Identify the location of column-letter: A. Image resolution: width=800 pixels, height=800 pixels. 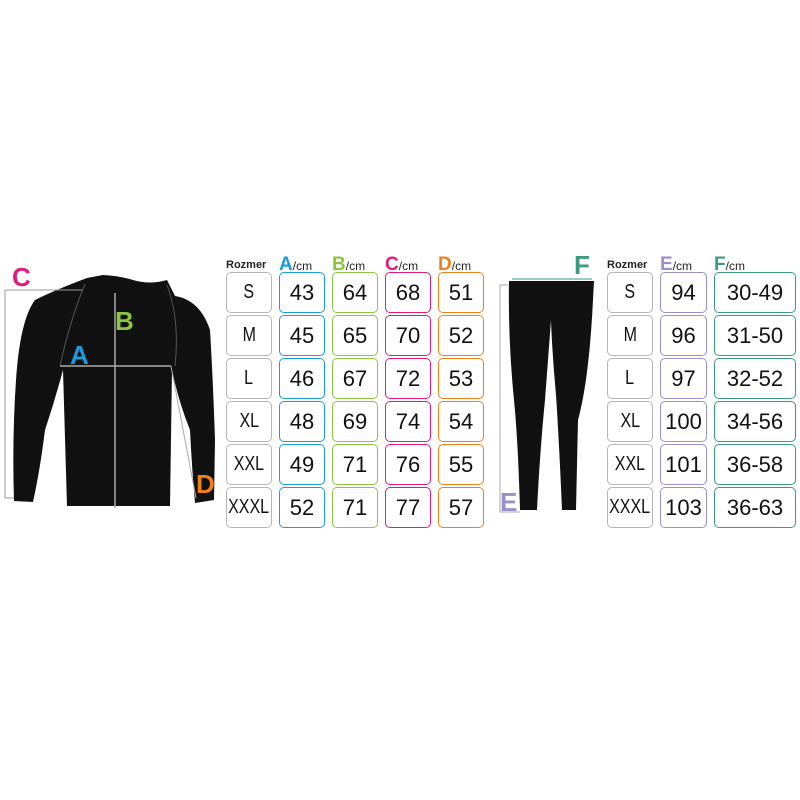
(286, 264).